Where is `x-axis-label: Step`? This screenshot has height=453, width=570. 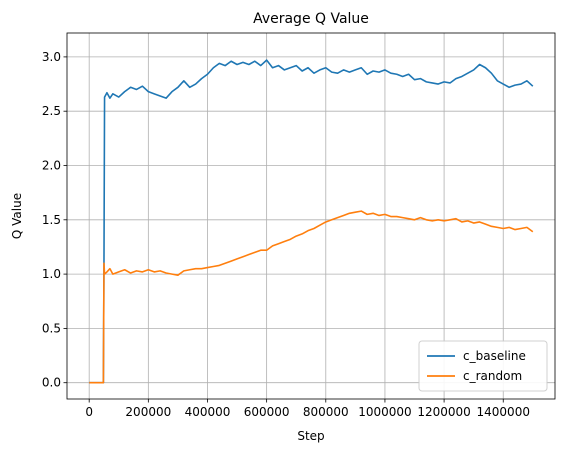
x-axis-label: Step is located at coordinates (310, 436).